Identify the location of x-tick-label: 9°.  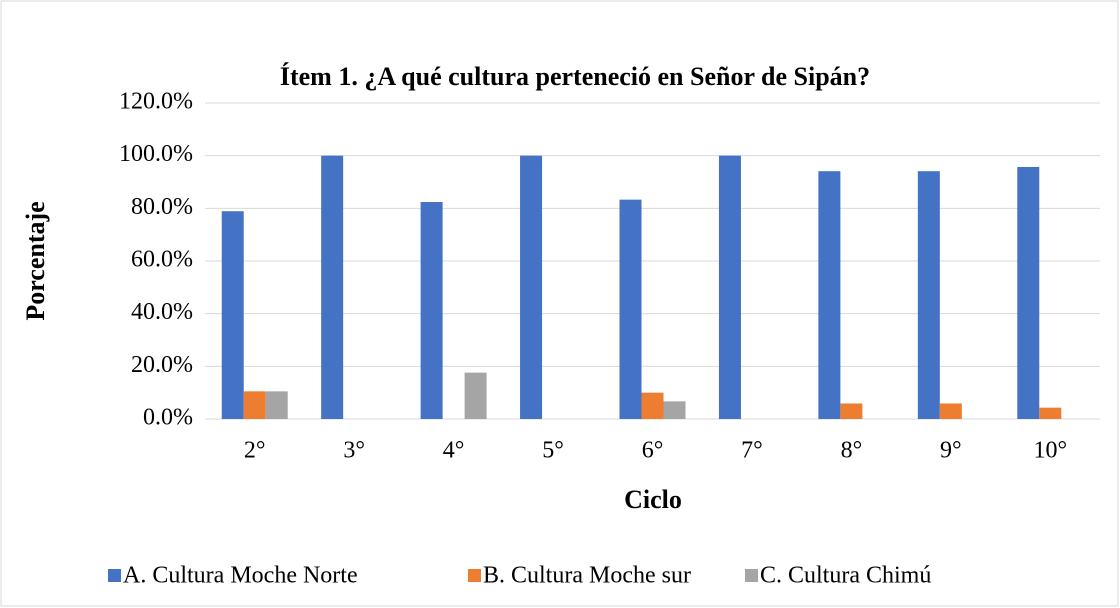
(951, 451).